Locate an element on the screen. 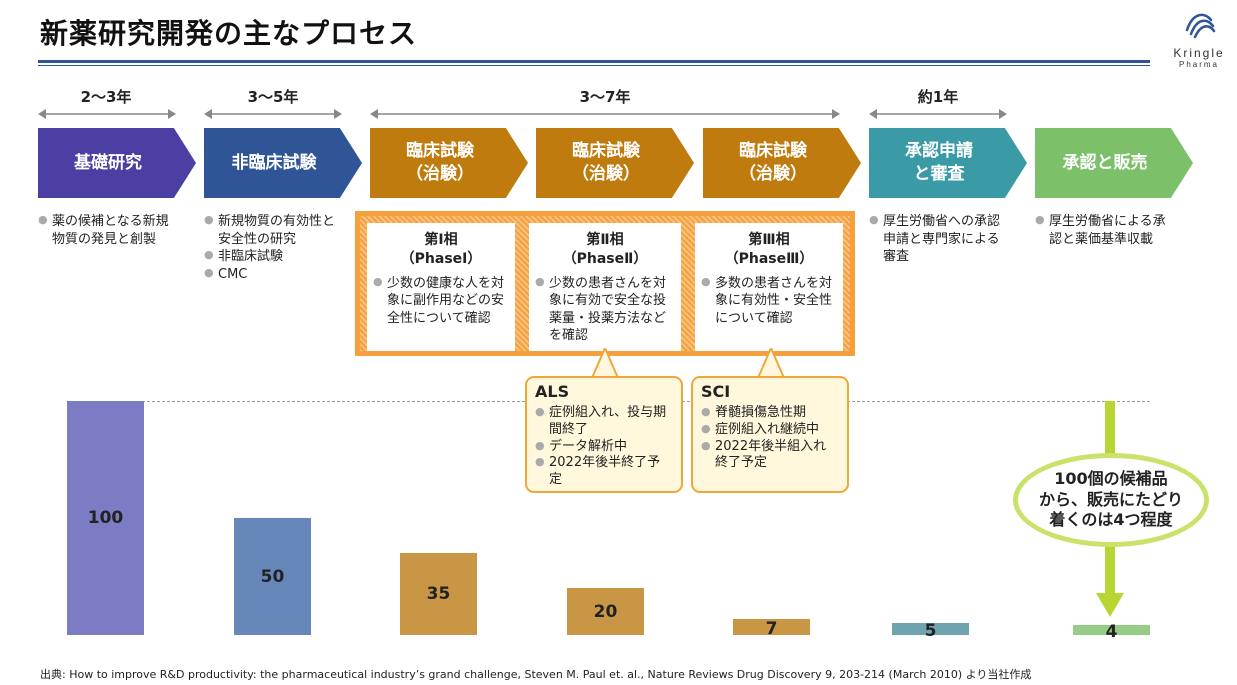 The width and height of the screenshot is (1237, 685). callout-item: 脊髄損傷急性期 is located at coordinates (770, 413).